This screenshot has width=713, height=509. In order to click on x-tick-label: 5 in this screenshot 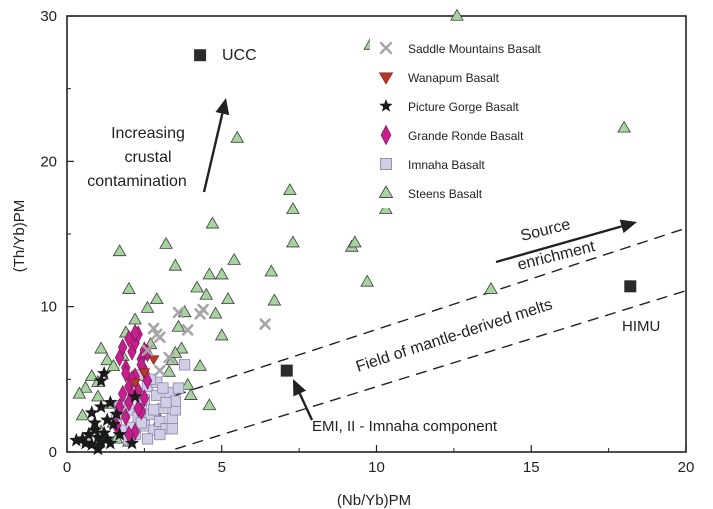, I will do `click(222, 467)`.